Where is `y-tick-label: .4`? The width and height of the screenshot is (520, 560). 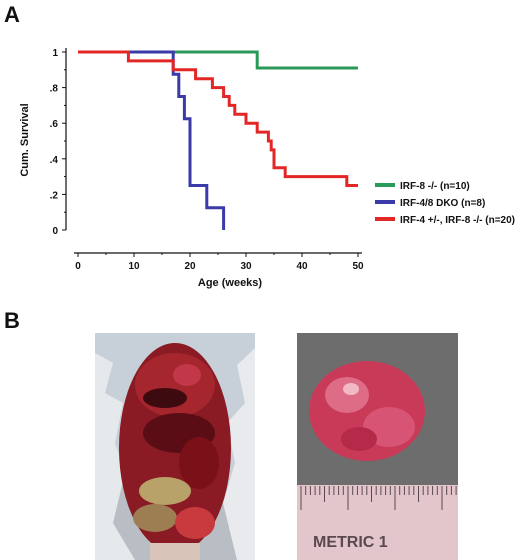
y-tick-label: .4 is located at coordinates (54, 160).